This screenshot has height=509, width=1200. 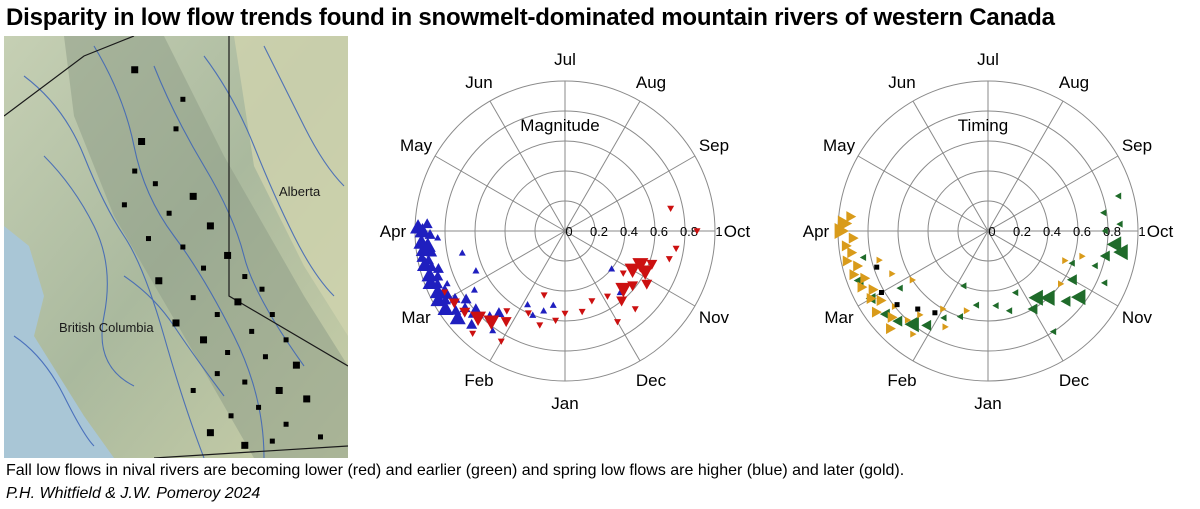 I want to click on month-label-feb: Feb, so click(x=901, y=380).